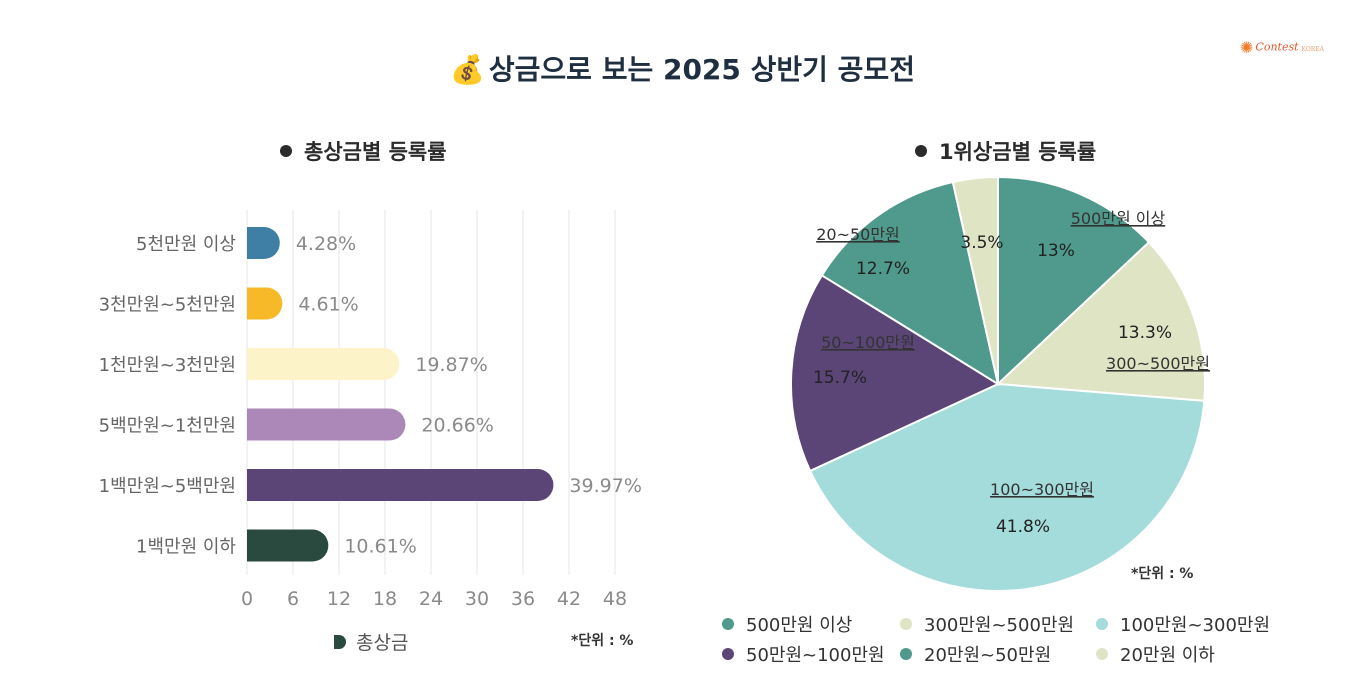  What do you see at coordinates (1056, 251) in the screenshot?
I see `slice-value-label: 13%` at bounding box center [1056, 251].